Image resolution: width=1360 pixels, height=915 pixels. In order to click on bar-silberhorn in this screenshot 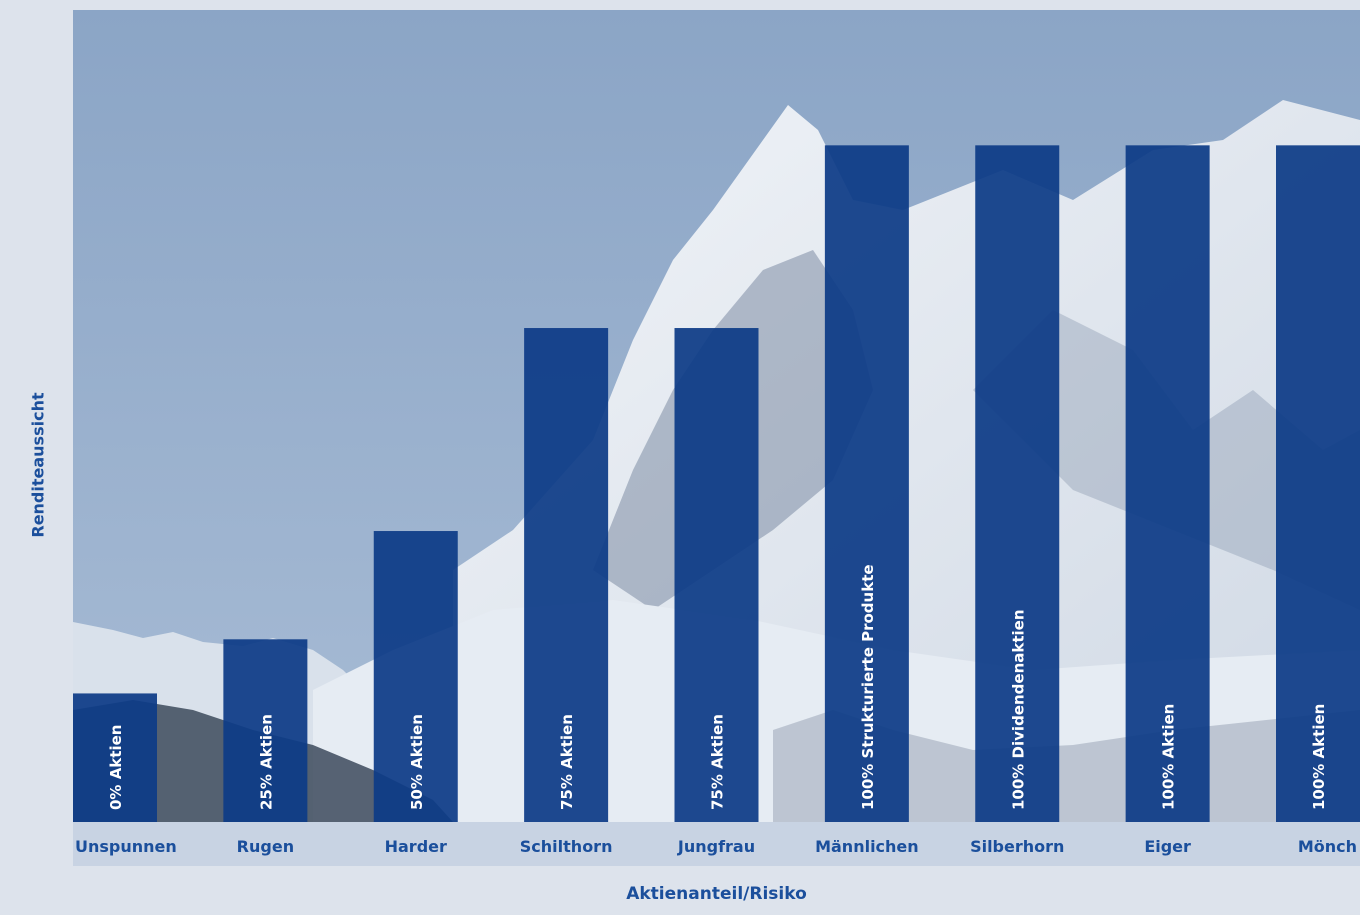, I will do `click(1017, 484)`.